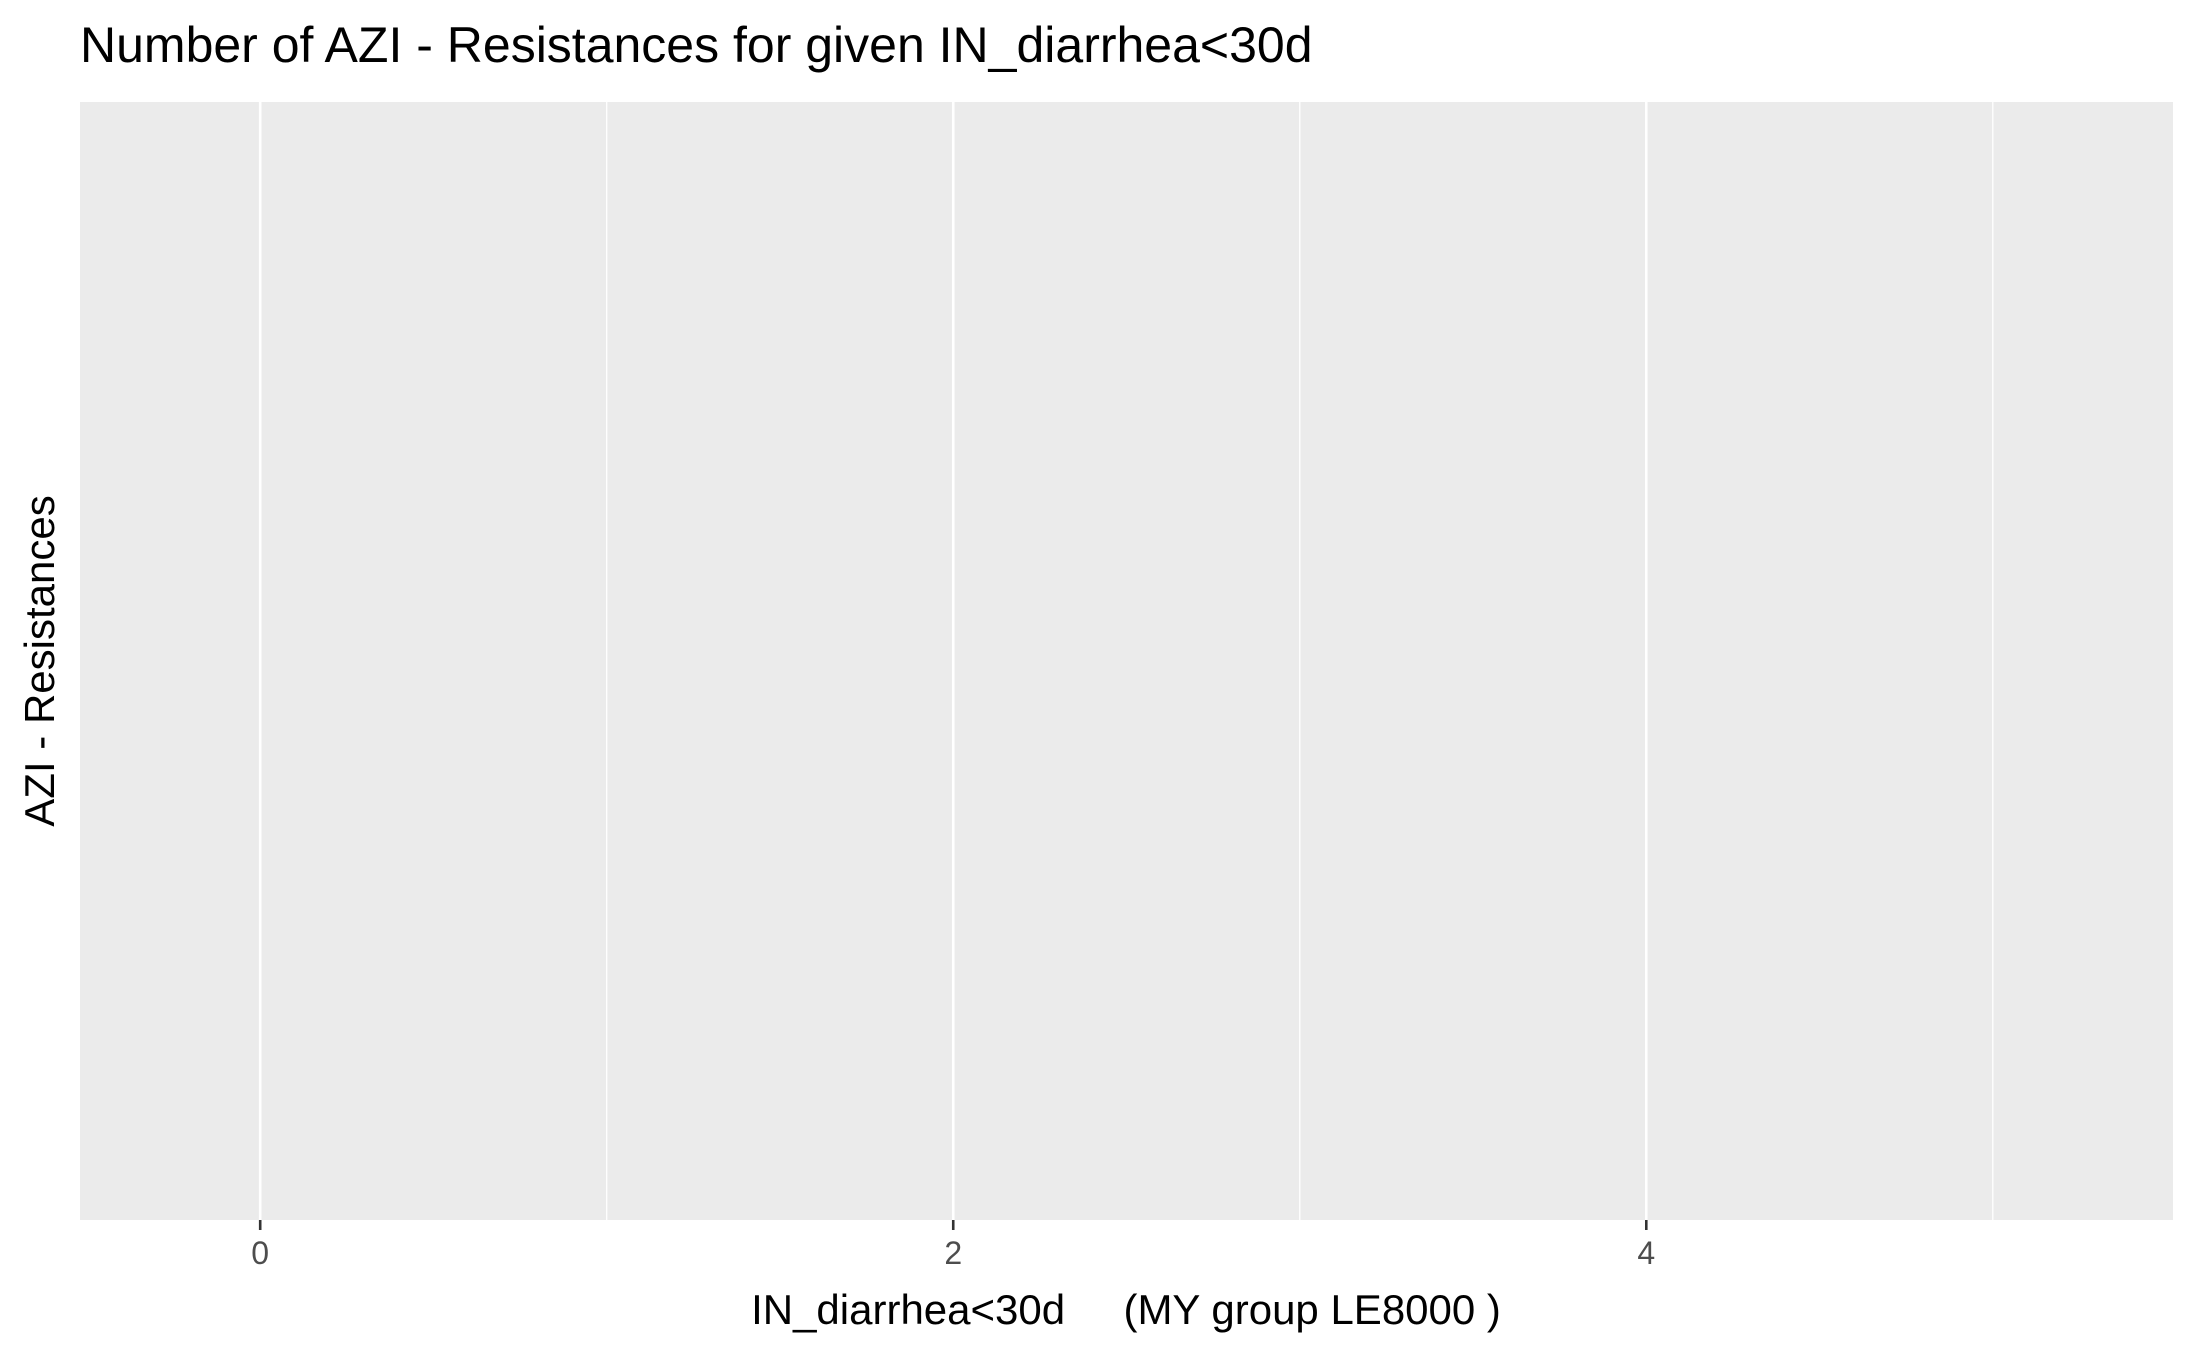  I want to click on x-tick-label-2: 4, so click(1646, 1253).